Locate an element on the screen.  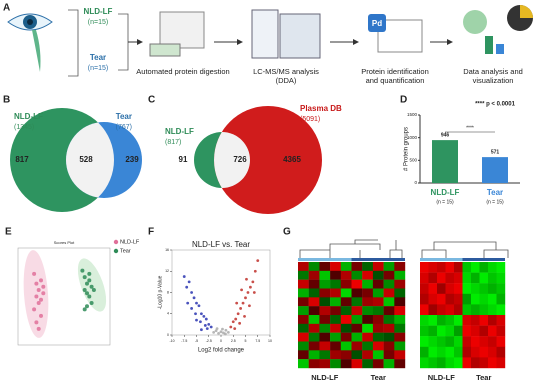
step-label: LC-MS/MS analysis is located at coordinates (286, 71).